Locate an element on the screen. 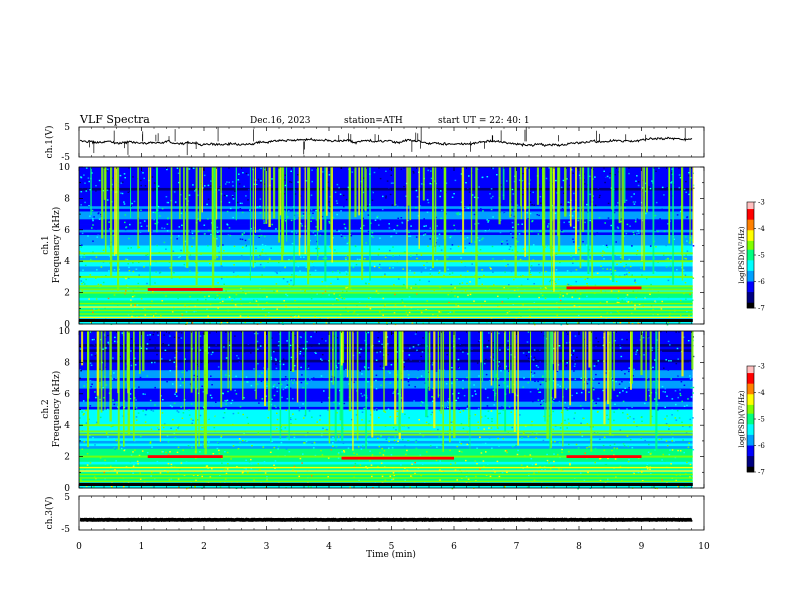 The width and height of the screenshot is (792, 612). ch1-spectrogram-ytick-6: 6 is located at coordinates (67, 231).